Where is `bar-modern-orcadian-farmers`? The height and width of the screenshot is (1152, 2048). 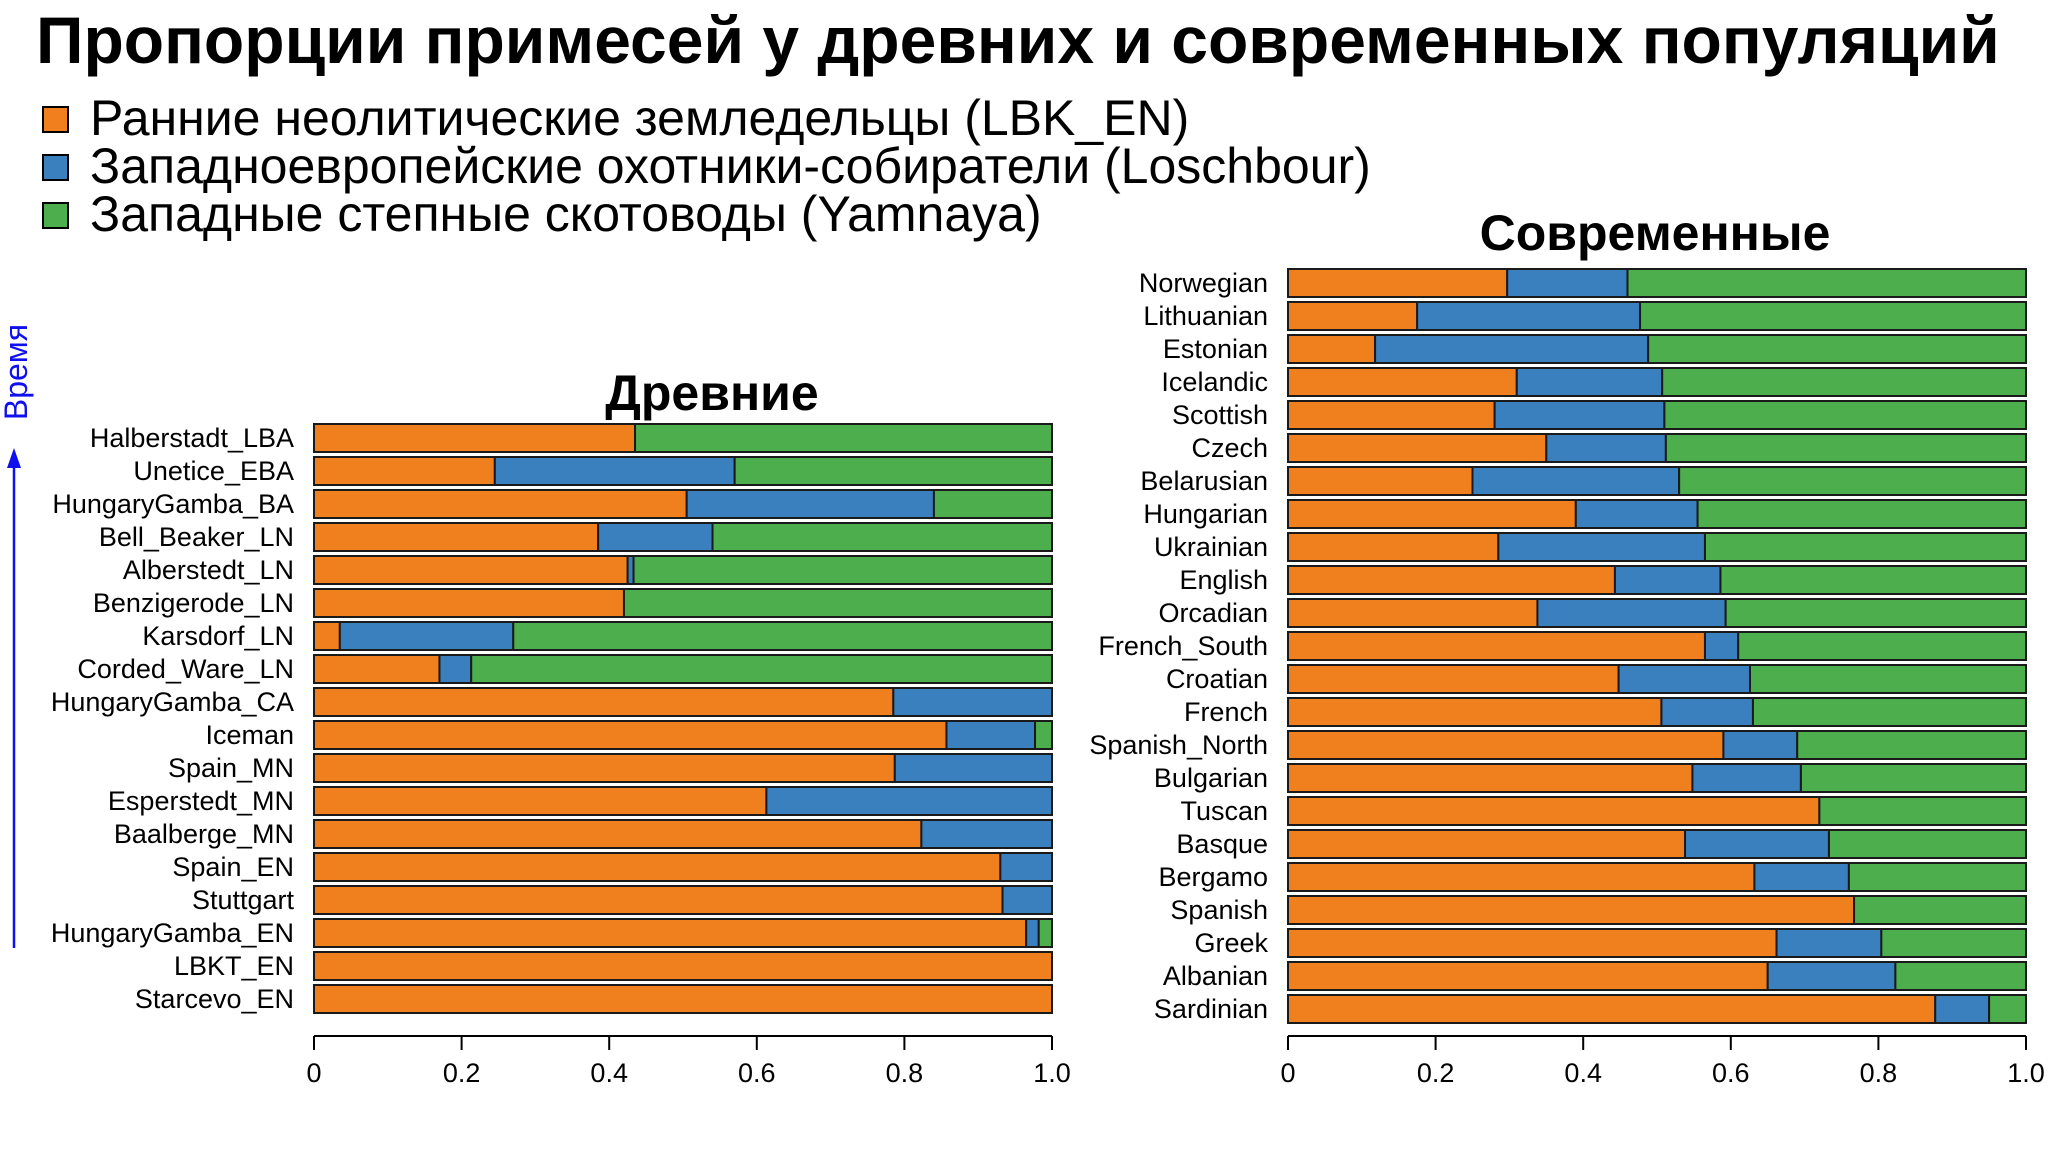
bar-modern-orcadian-farmers is located at coordinates (1413, 613).